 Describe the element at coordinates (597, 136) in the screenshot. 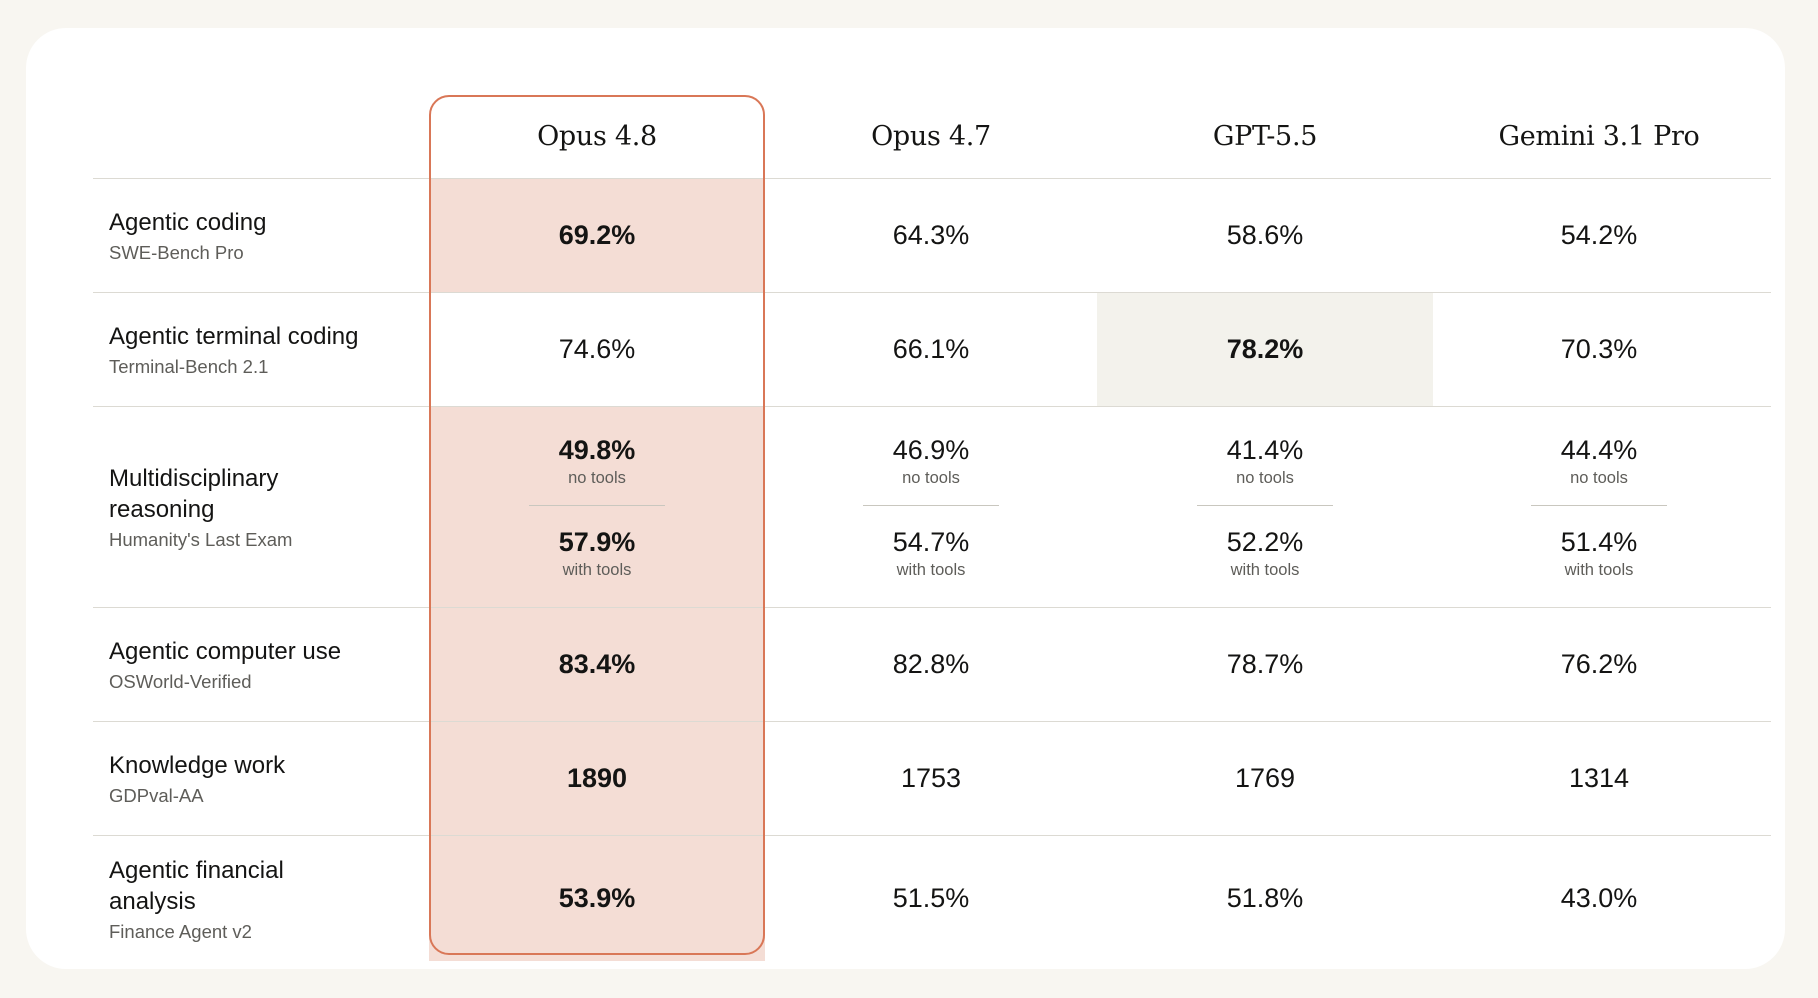

I see `column-header: Opus 4.8` at that location.